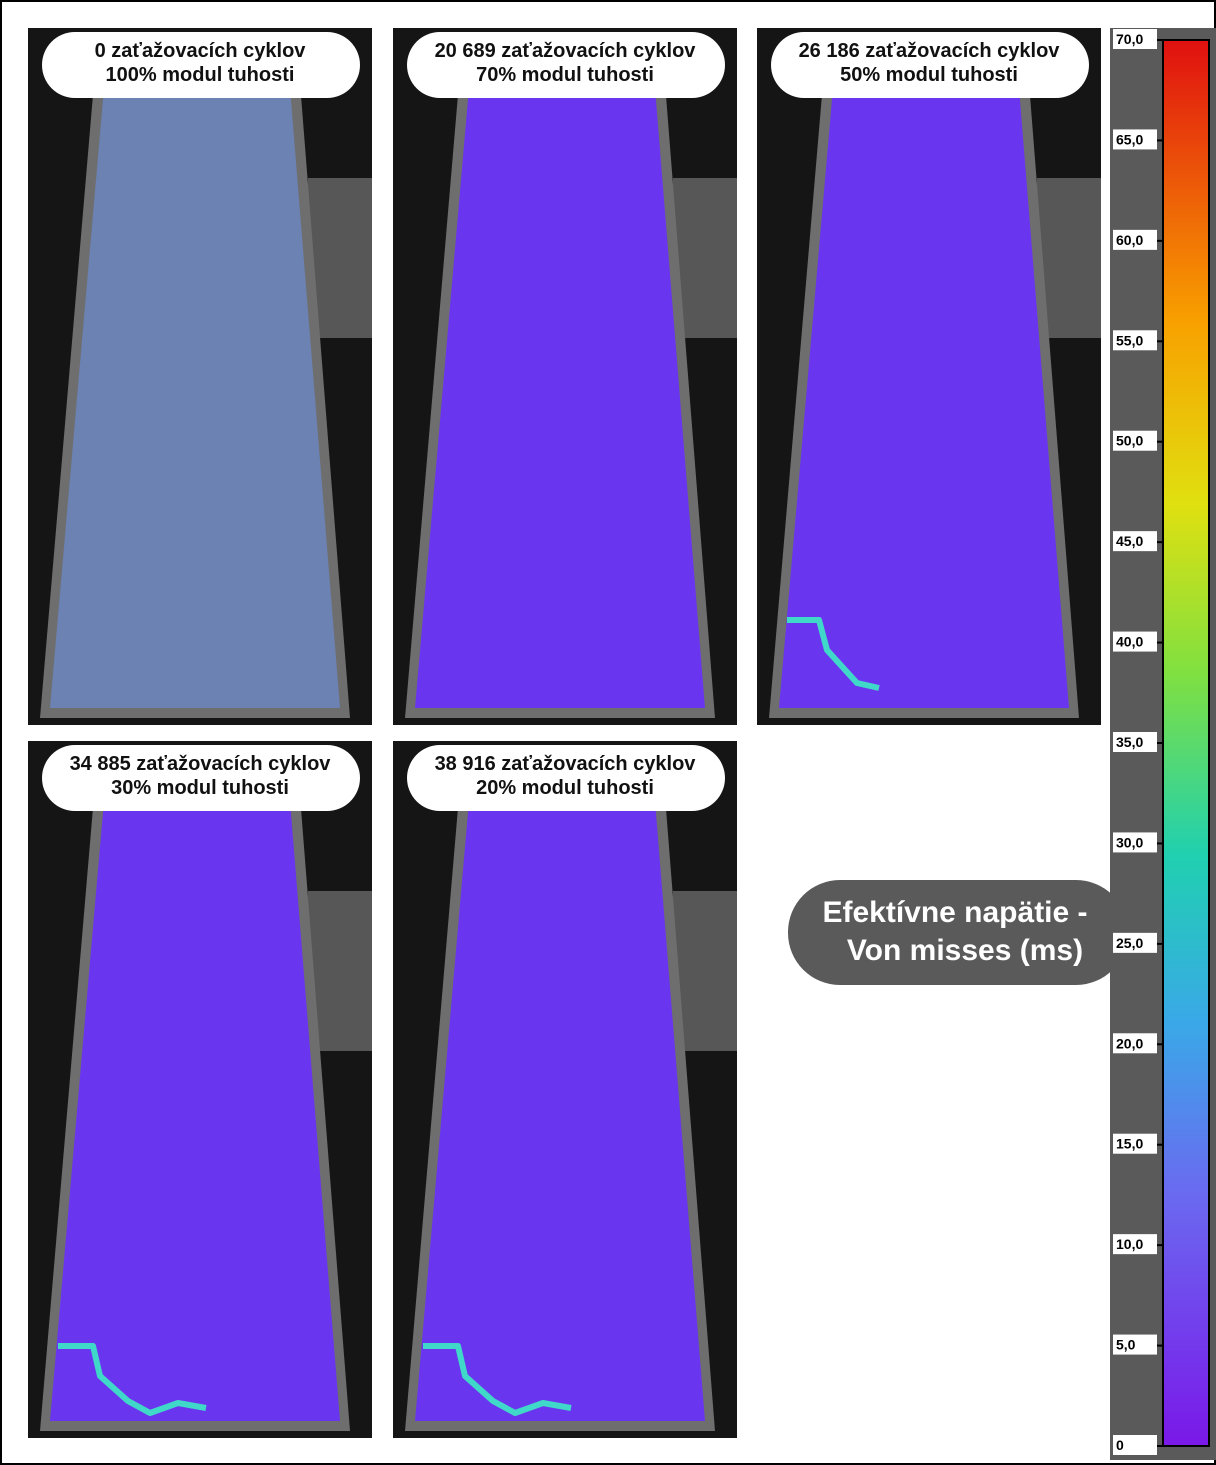 Image resolution: width=1216 pixels, height=1465 pixels. Describe the element at coordinates (954, 912) in the screenshot. I see `legend-title: Efektívne napätie -` at that location.